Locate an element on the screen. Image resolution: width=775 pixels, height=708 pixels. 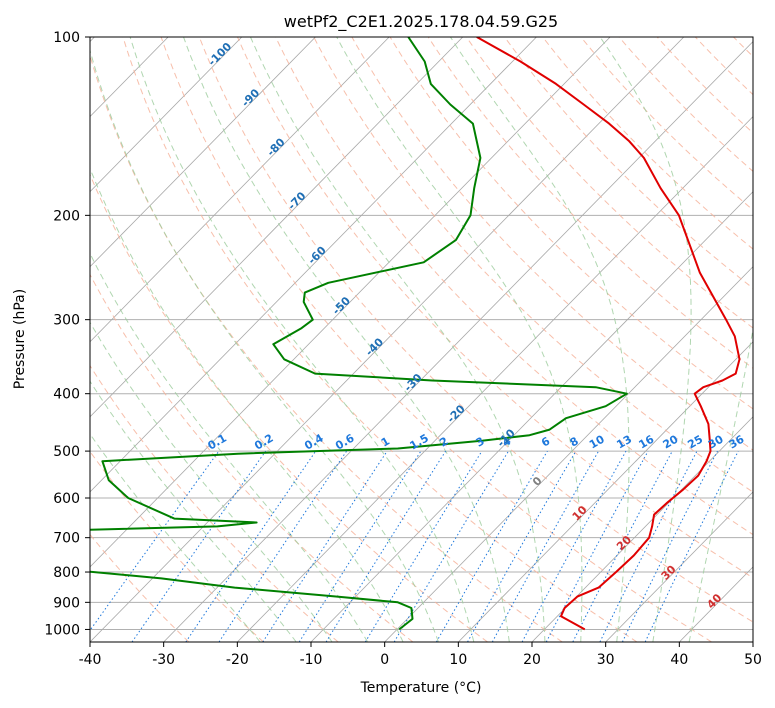
x-tick-label: 50 is located at coordinates (753, 660).